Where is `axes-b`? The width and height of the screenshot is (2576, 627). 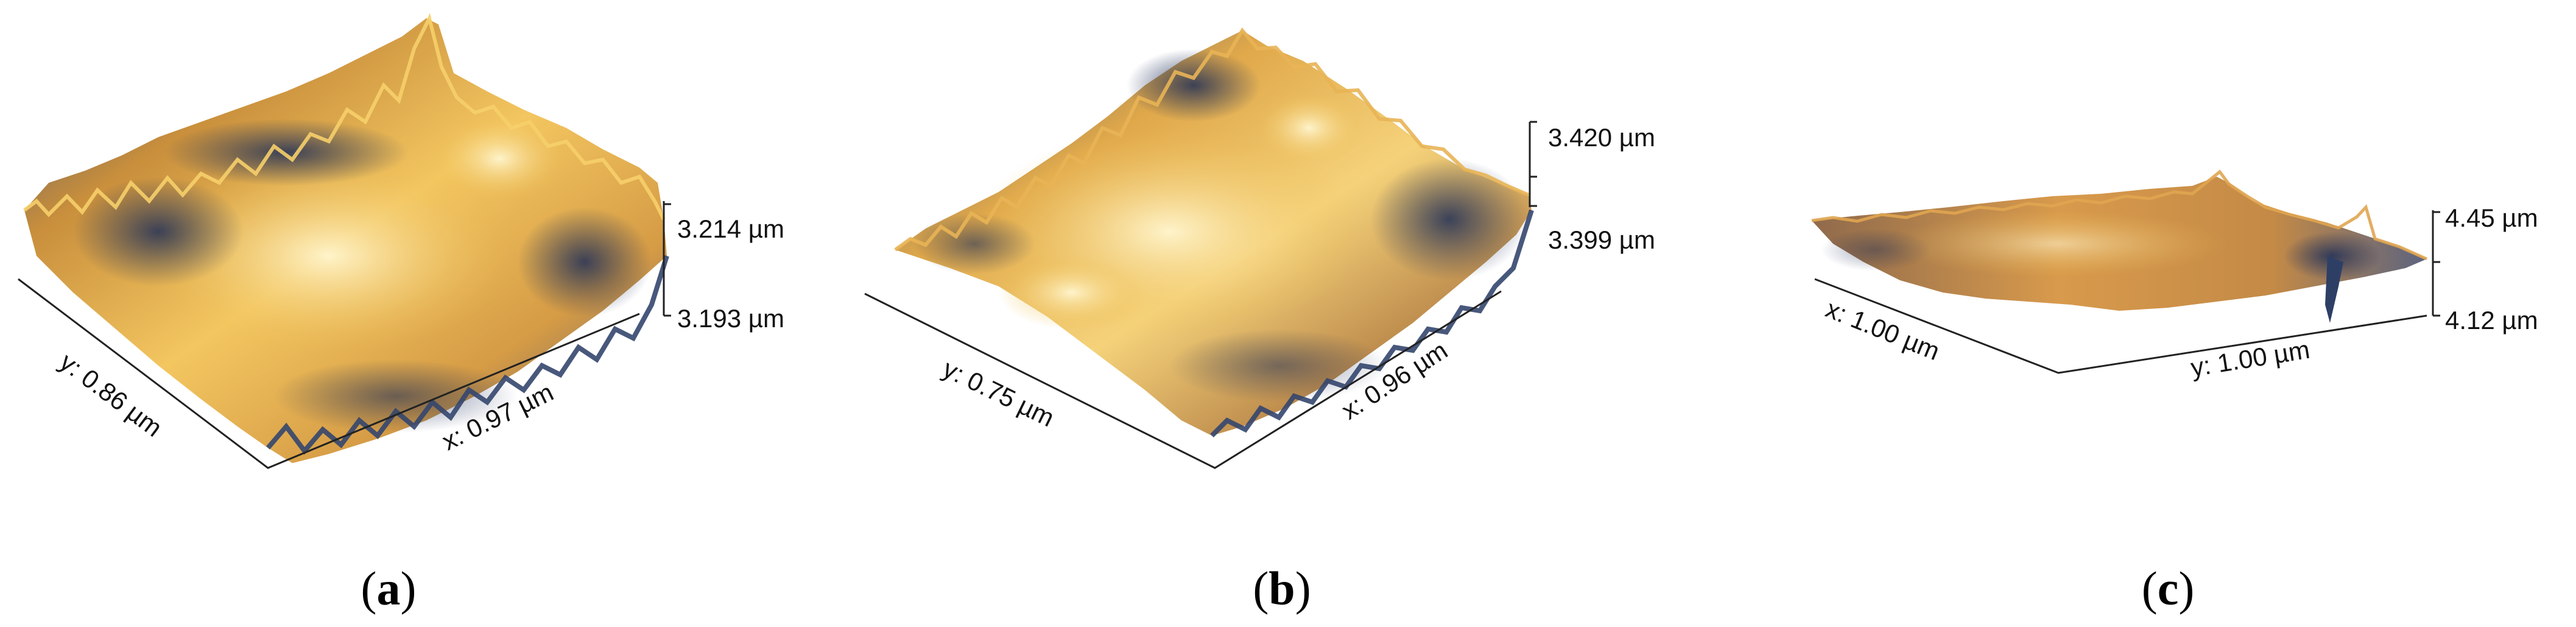
axes-b is located at coordinates (1200, 295).